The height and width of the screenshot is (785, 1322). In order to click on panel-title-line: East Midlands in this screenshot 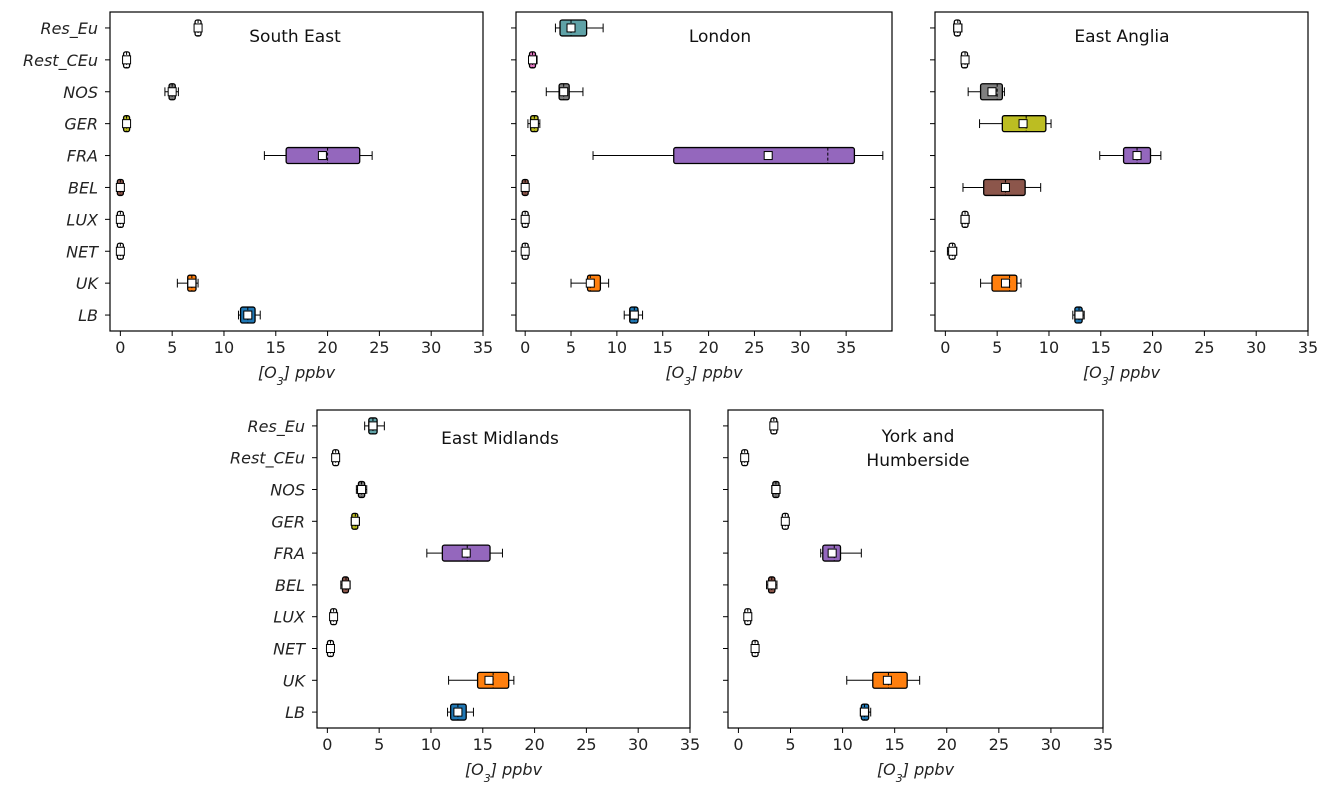, I will do `click(500, 439)`.